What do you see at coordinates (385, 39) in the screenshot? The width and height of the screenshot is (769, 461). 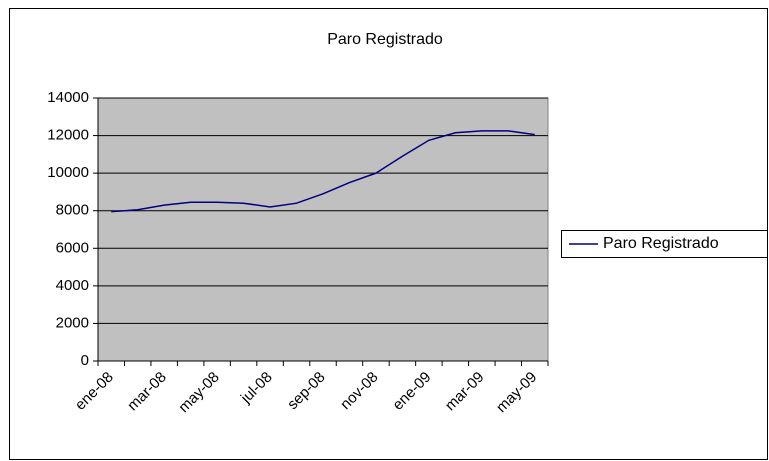 I see `chart-title: Paro Registrado` at bounding box center [385, 39].